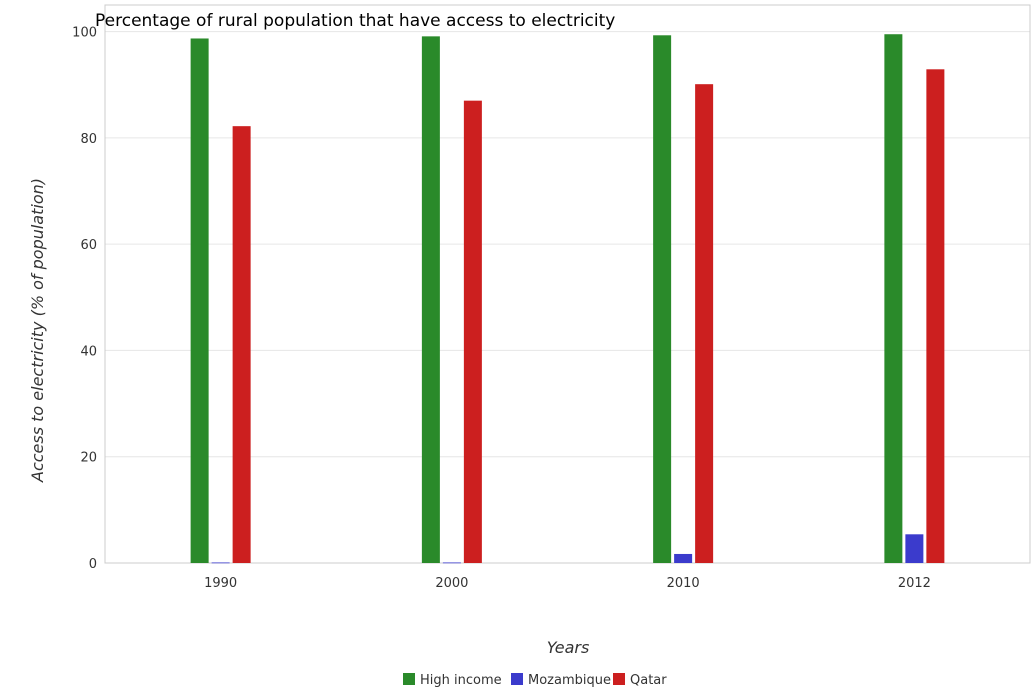 Image resolution: width=1032 pixels, height=700 pixels. I want to click on bar-mozambique-2010, so click(683, 558).